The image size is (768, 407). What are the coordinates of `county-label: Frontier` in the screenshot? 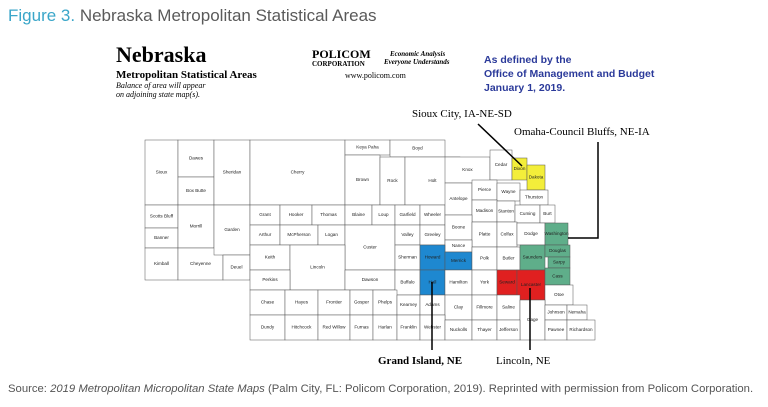 It's located at (334, 302).